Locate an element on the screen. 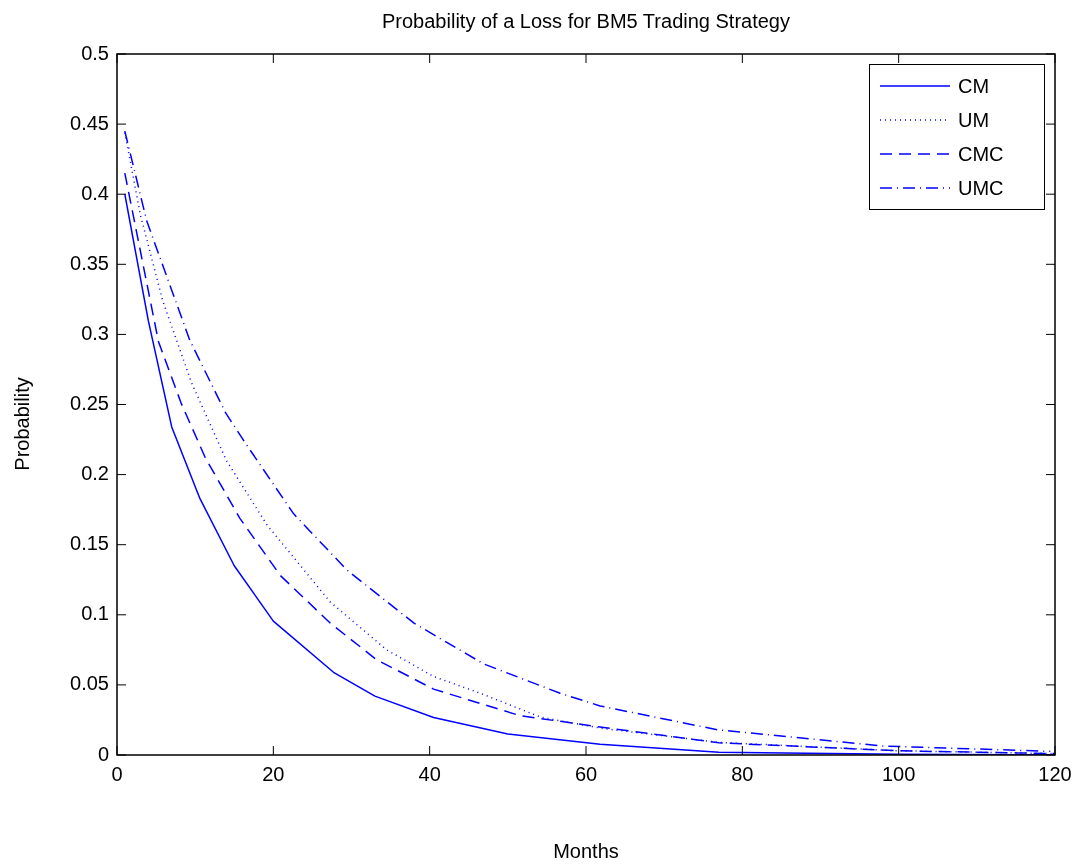 The image size is (1083, 867). y-tick-label: 0 is located at coordinates (103, 753).